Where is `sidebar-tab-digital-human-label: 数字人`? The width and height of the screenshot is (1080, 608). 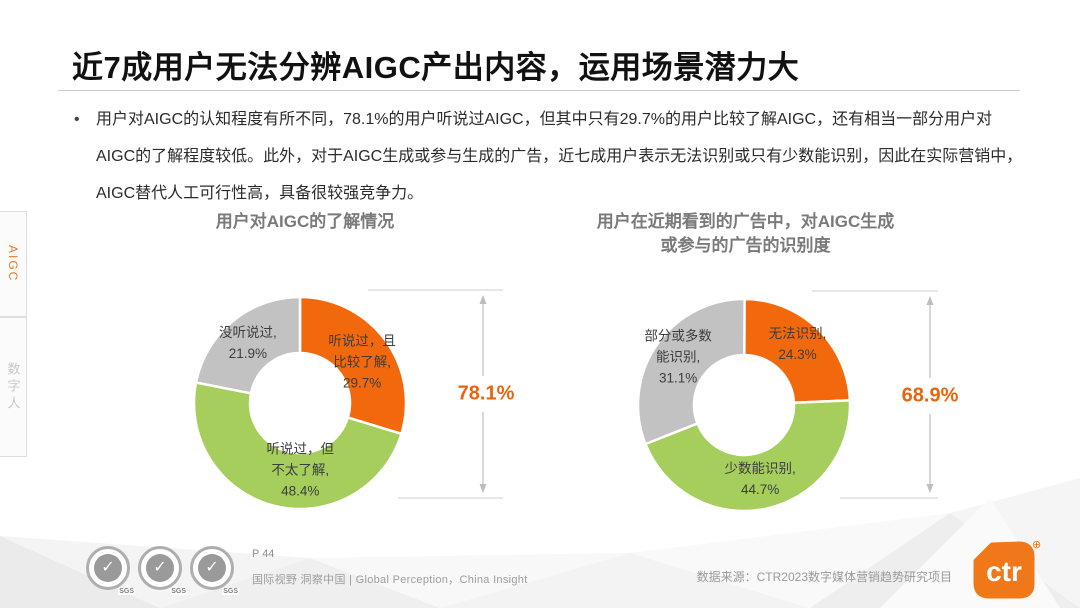
sidebar-tab-digital-human-label: 数字人 is located at coordinates (13, 387).